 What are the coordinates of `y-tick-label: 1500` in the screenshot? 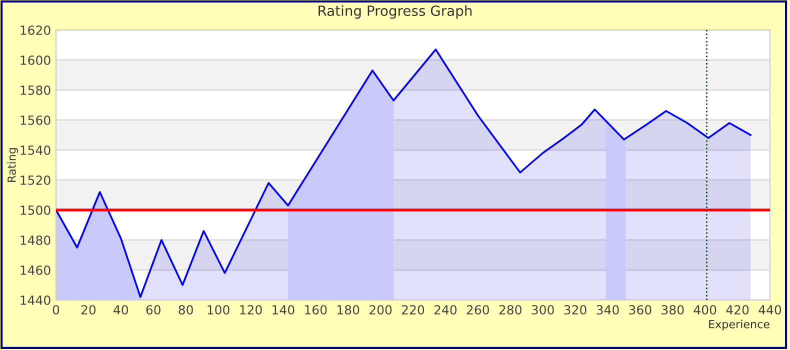 It's located at (35, 210).